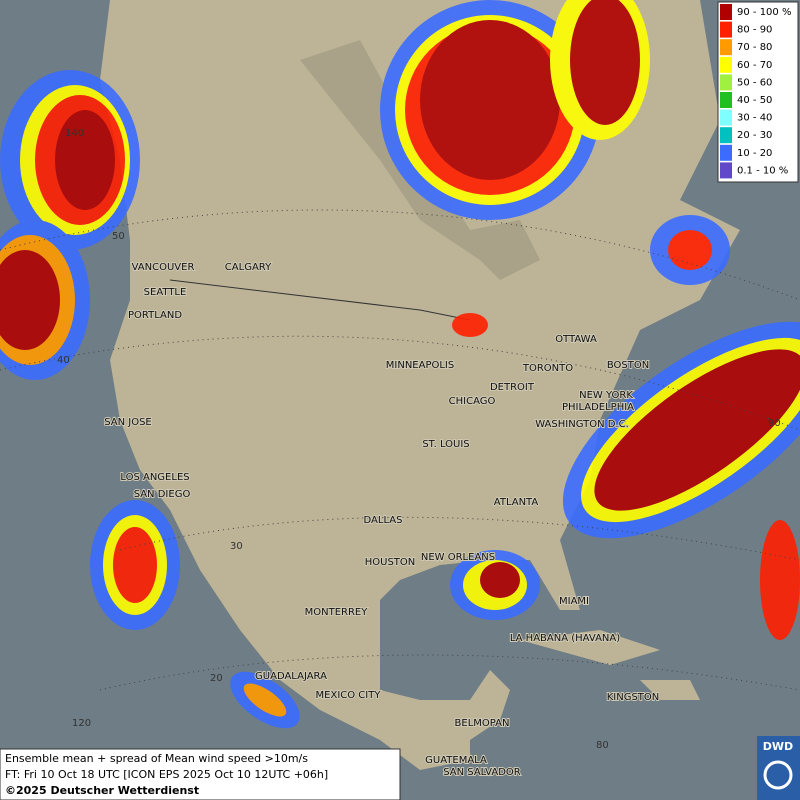  Describe the element at coordinates (155, 315) in the screenshot. I see `city-label: PORTLAND` at that location.